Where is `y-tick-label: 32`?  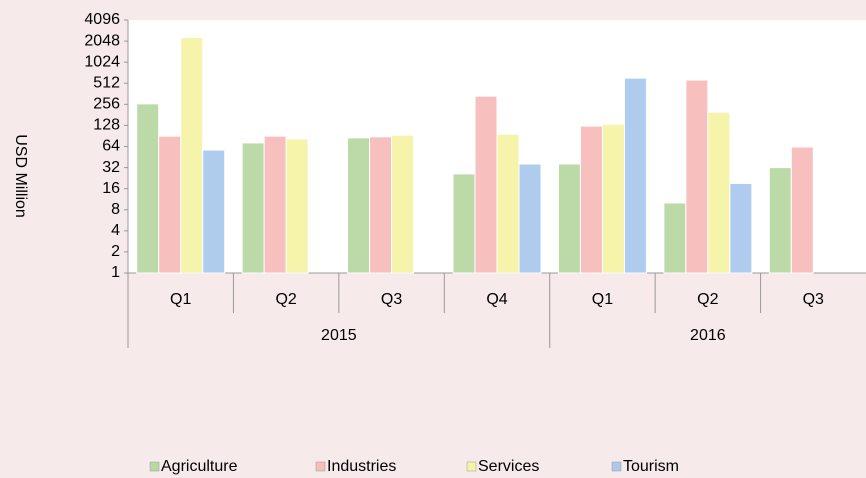 y-tick-label: 32 is located at coordinates (111, 167).